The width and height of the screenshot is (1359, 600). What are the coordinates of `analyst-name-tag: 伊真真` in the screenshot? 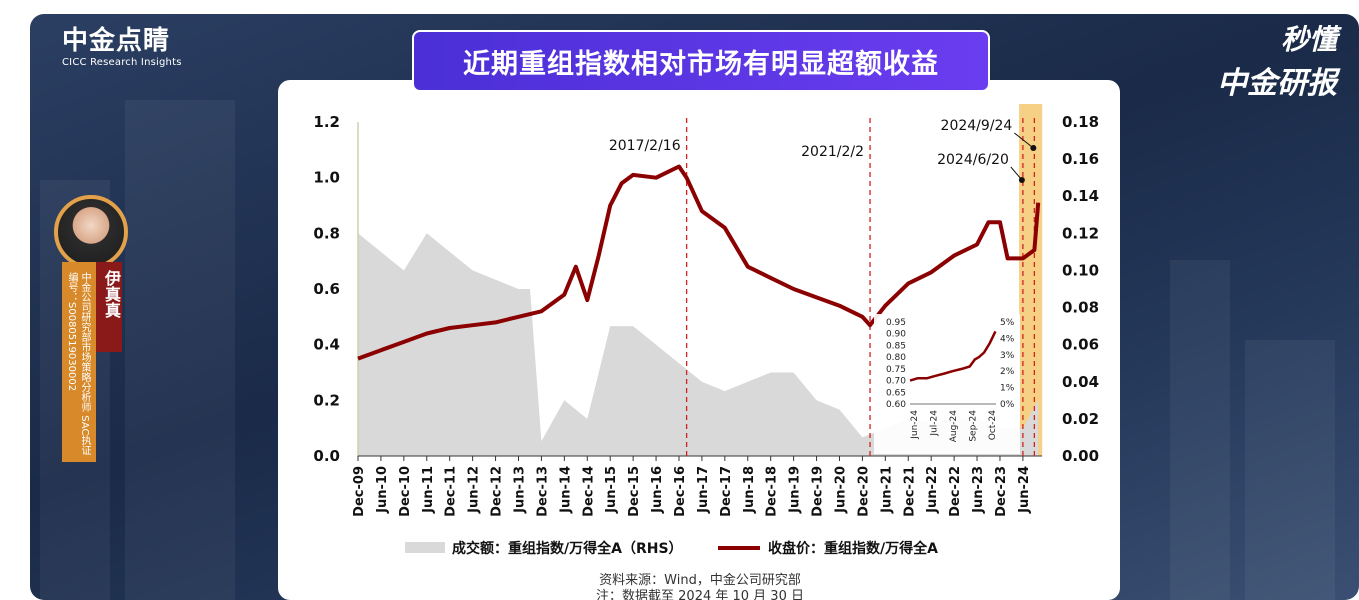 It's located at (109, 307).